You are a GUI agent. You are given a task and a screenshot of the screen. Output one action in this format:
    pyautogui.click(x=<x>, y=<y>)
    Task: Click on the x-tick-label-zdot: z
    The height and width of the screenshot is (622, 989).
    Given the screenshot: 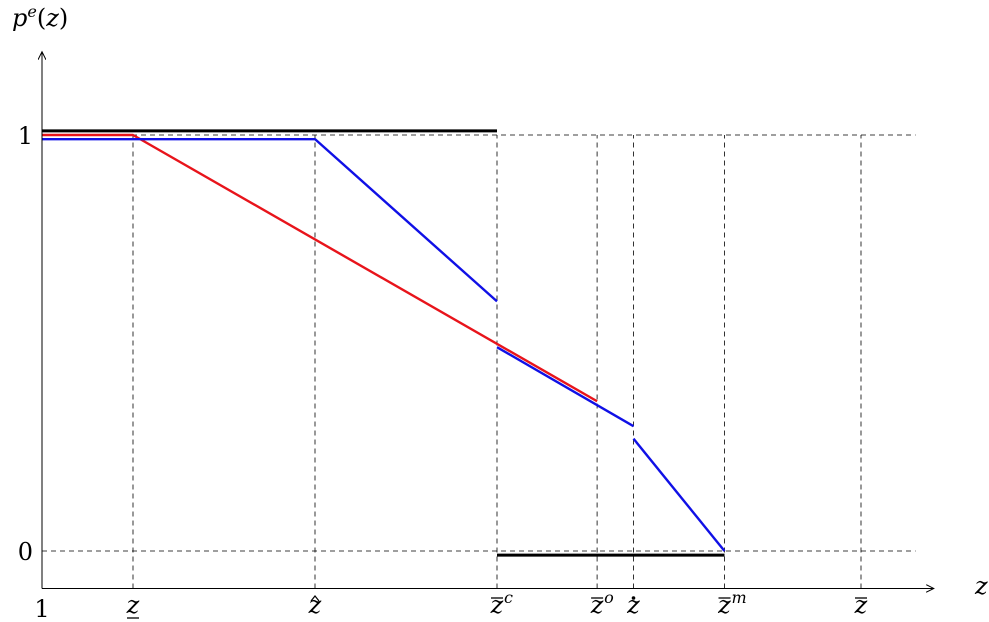 What is the action you would take?
    pyautogui.click(x=633, y=605)
    